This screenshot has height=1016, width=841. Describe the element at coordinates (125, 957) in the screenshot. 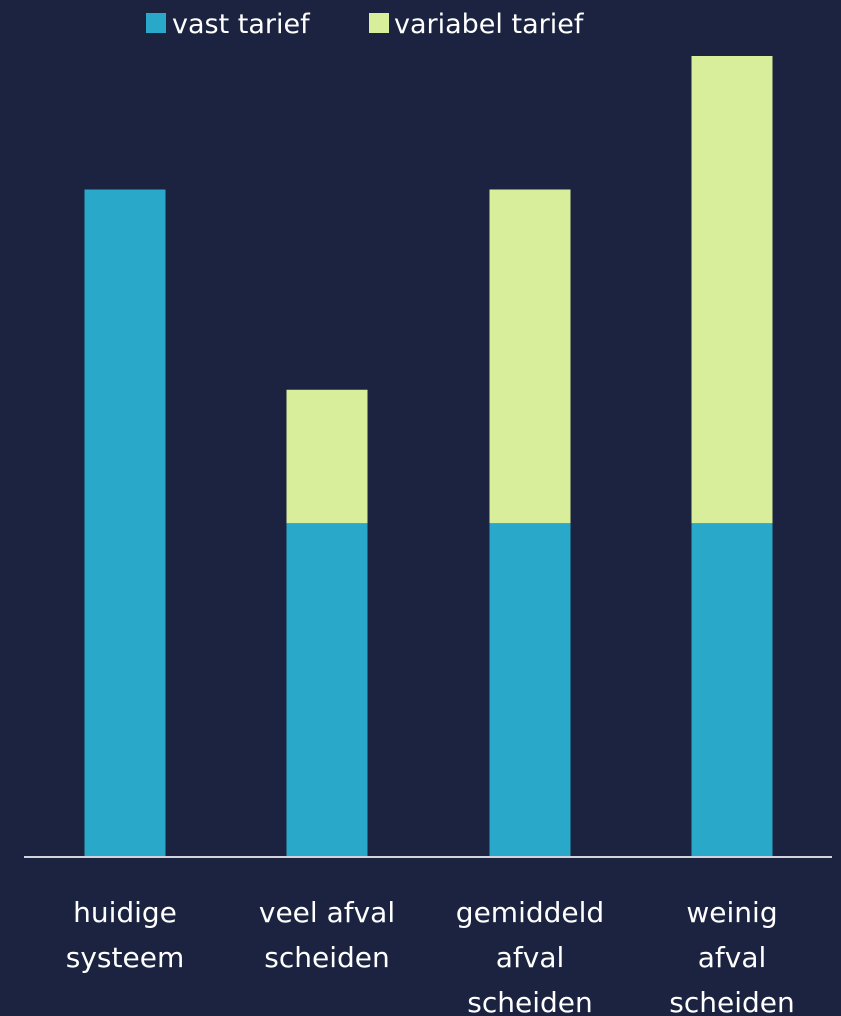

I see `category-label-line: systeem` at that location.